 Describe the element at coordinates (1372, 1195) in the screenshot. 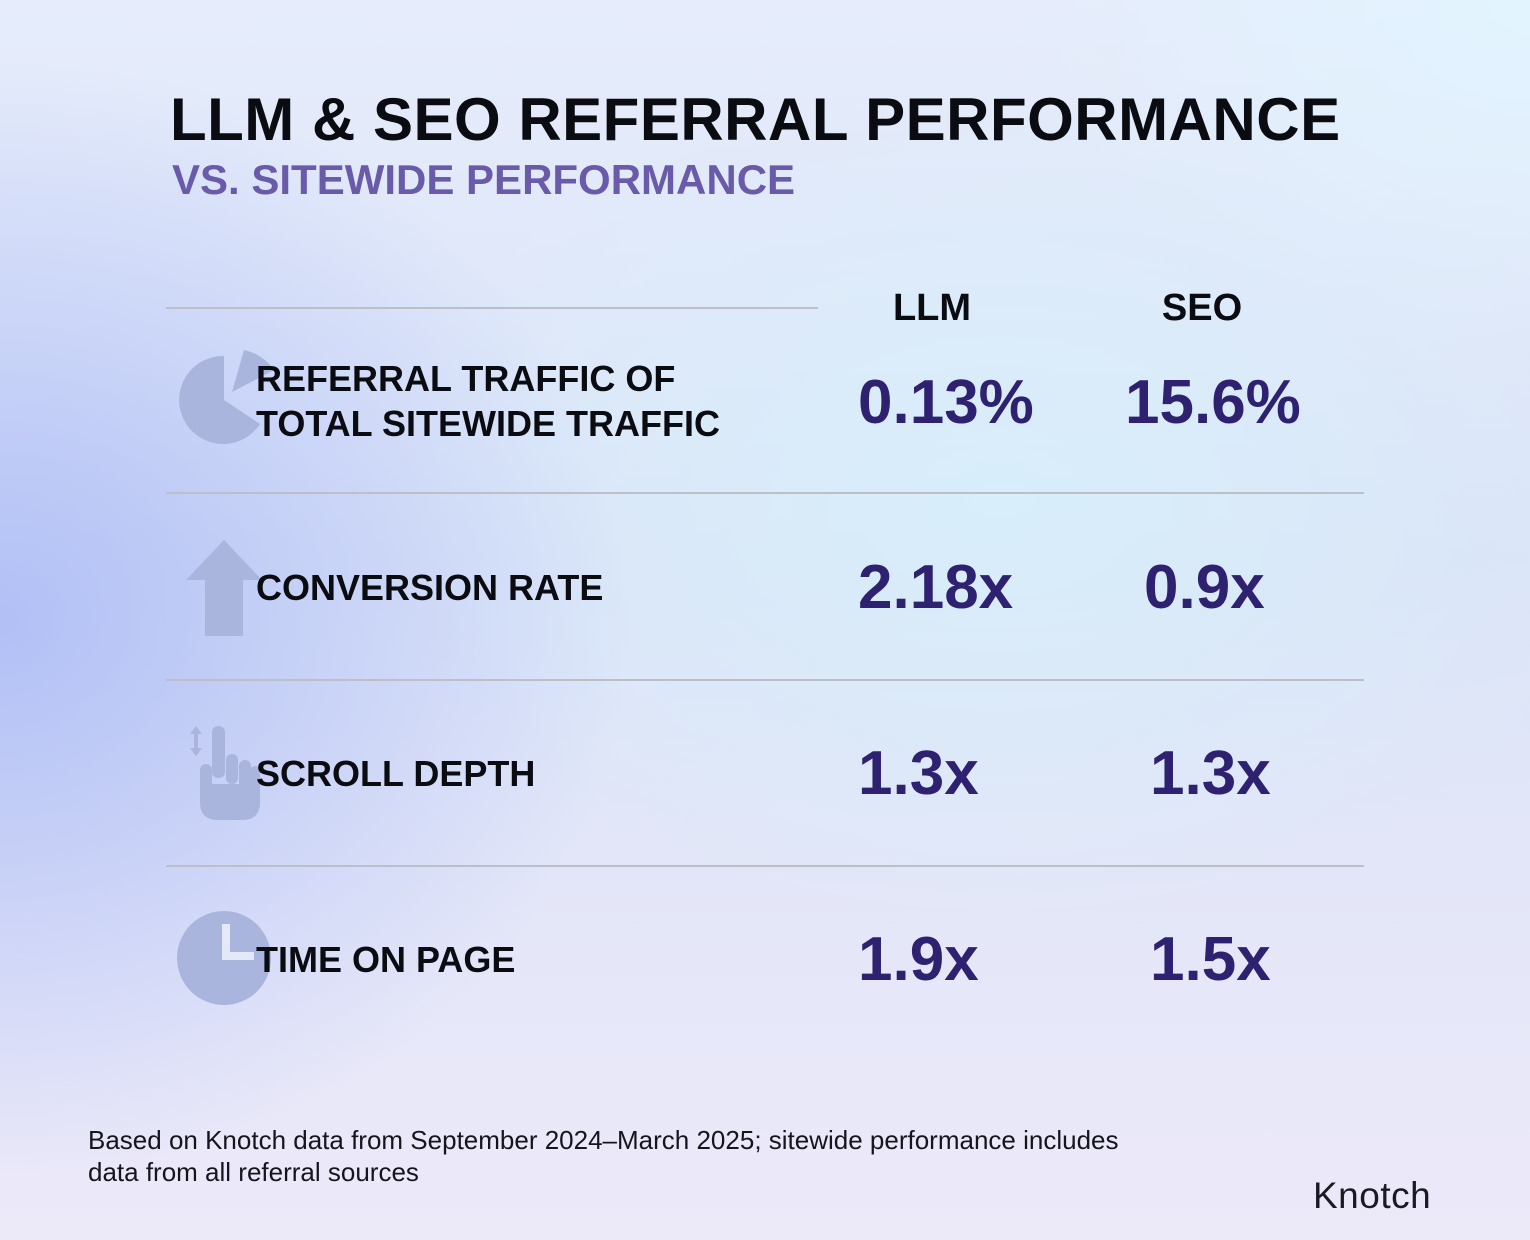

I see `brand-logo: Knotch` at that location.